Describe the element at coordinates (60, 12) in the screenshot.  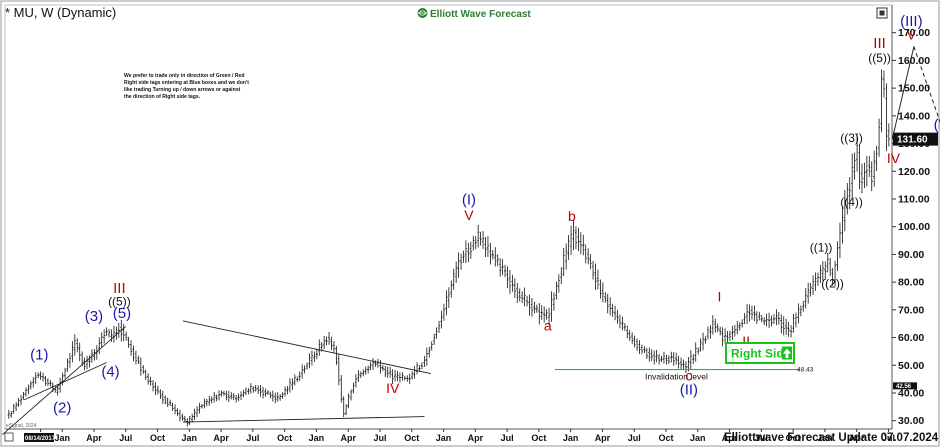
I see `chart-title: * MU, W (Dynamic)` at that location.